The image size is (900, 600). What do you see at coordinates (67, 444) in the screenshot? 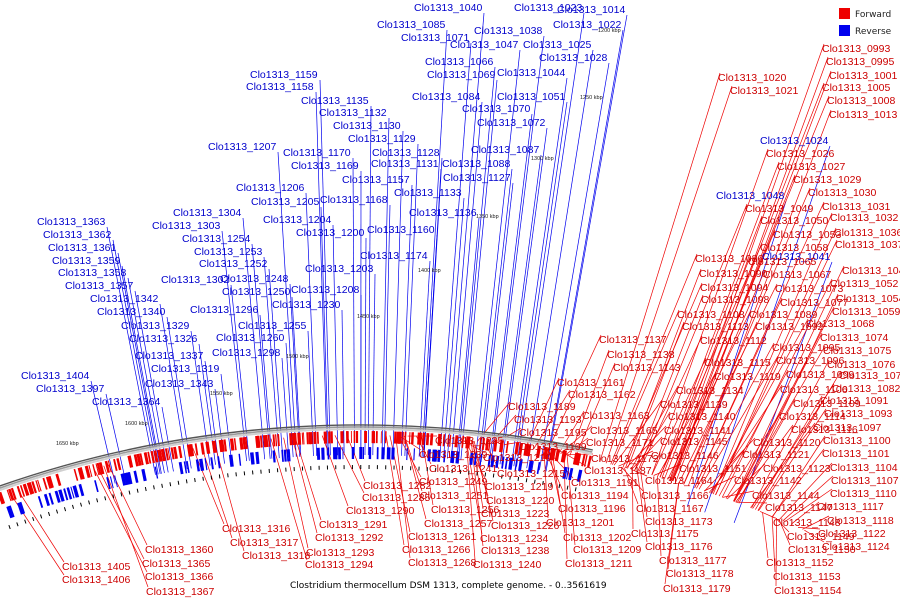
I see `scale-label: 1650 kbp` at bounding box center [67, 444].